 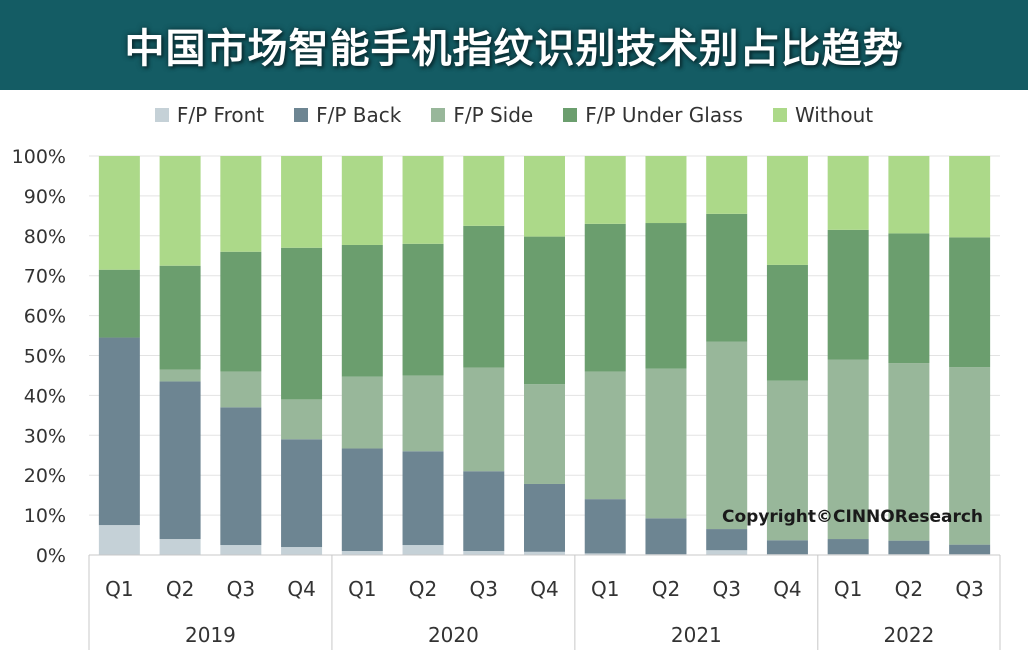 What do you see at coordinates (51, 556) in the screenshot?
I see `y-tick-label: 0%` at bounding box center [51, 556].